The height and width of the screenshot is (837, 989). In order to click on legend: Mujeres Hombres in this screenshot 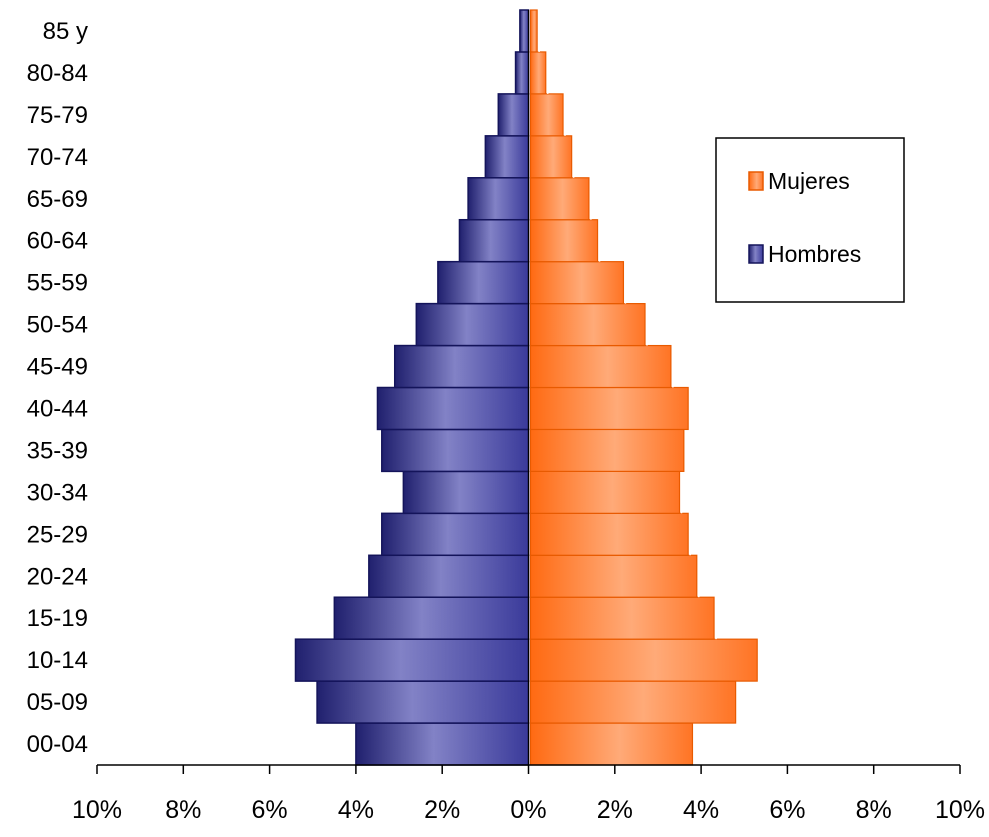, I will do `click(810, 220)`.